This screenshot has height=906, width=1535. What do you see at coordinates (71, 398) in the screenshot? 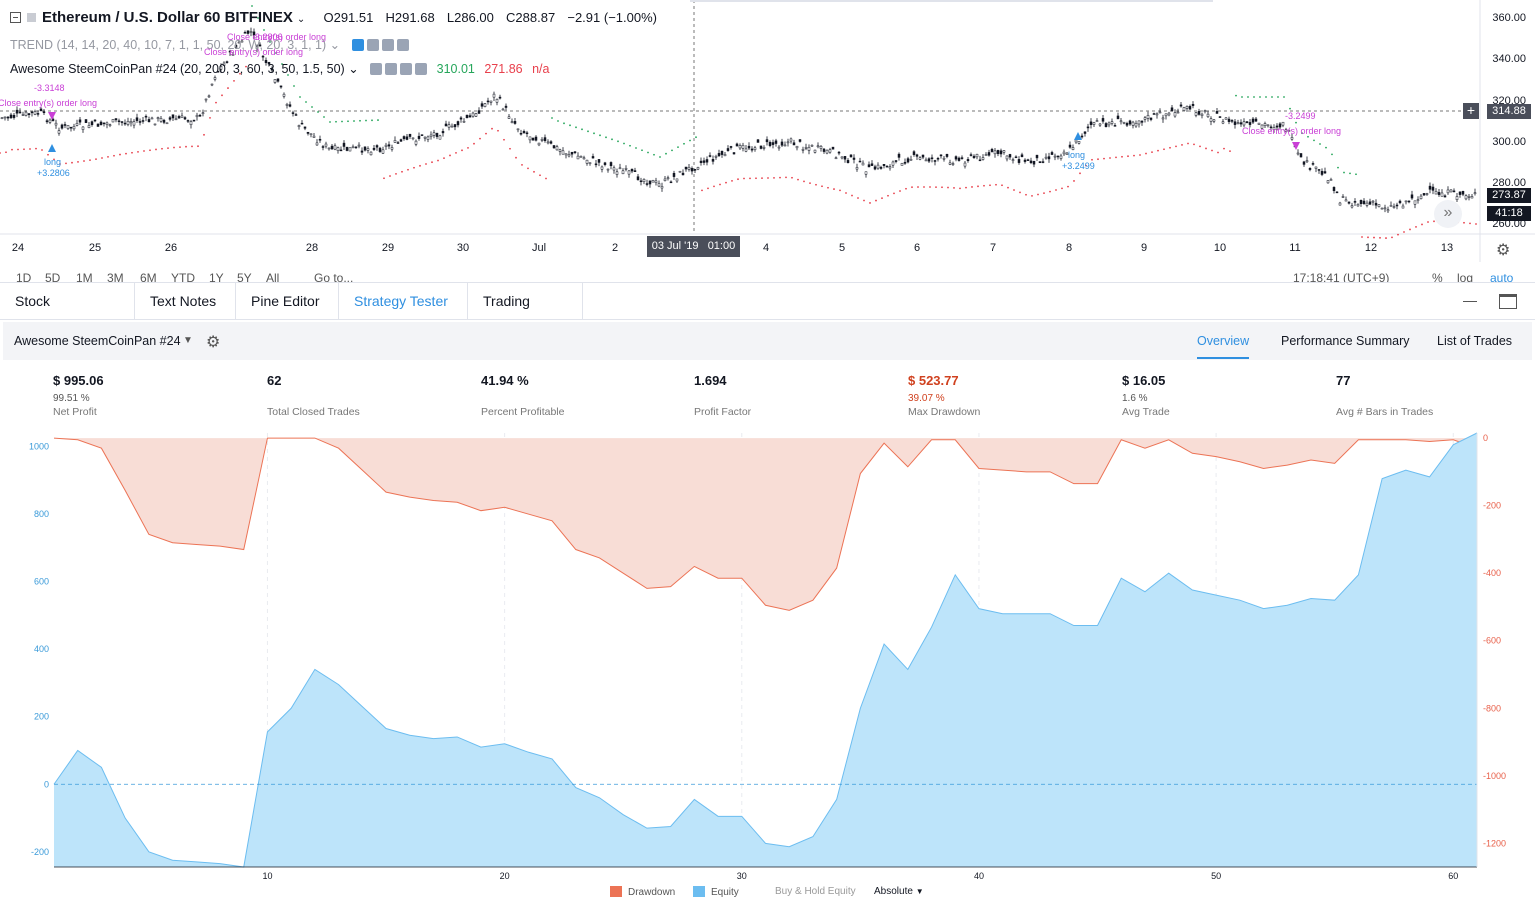
I see `stat-sub: 99.51 %` at bounding box center [71, 398].